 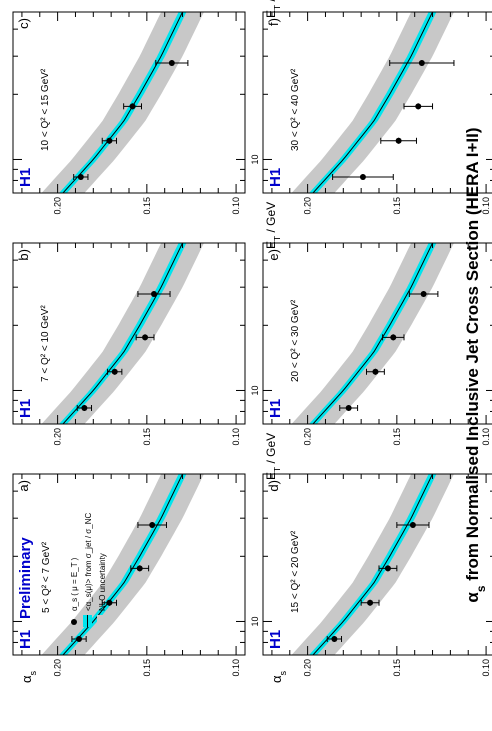 What do you see at coordinates (273, 22) in the screenshot?
I see `panel-letter: f)` at bounding box center [273, 22].